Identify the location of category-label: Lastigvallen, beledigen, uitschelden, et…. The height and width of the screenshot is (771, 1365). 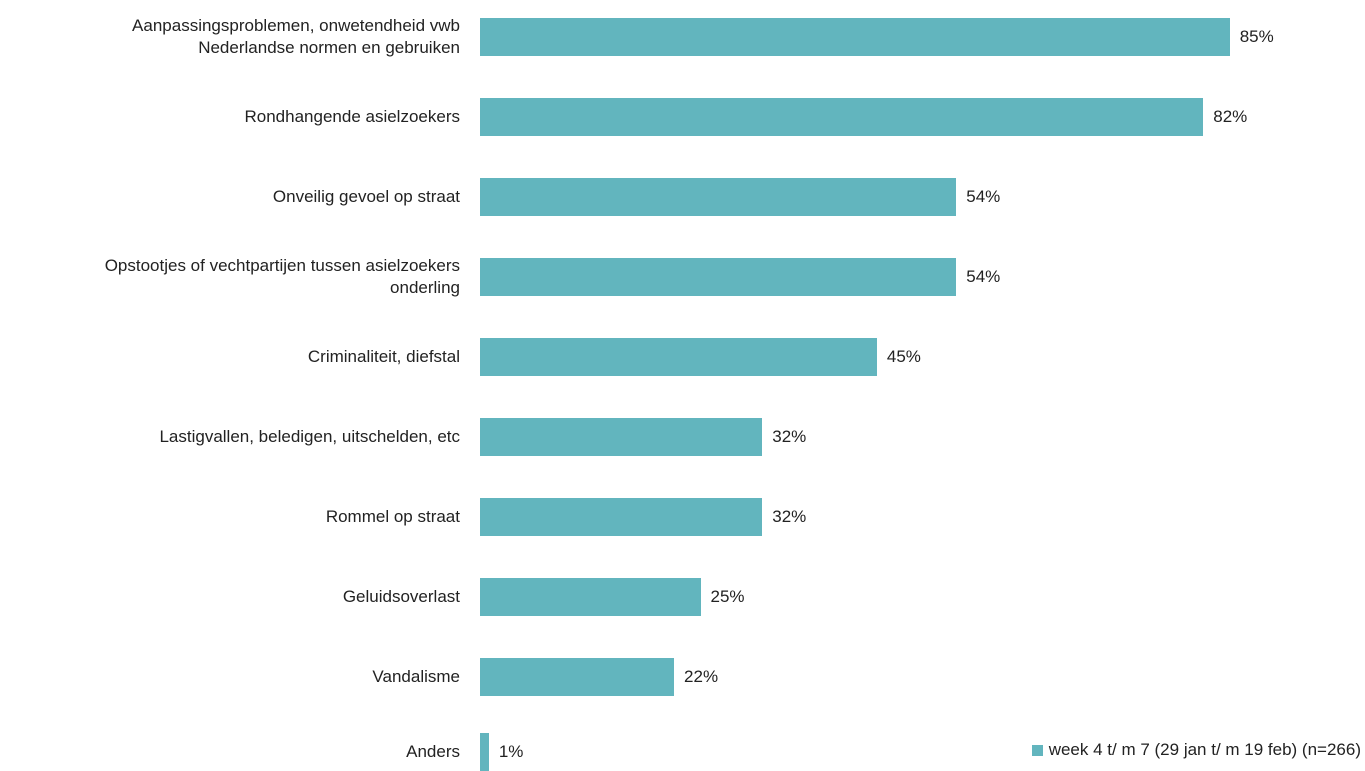
(309, 436).